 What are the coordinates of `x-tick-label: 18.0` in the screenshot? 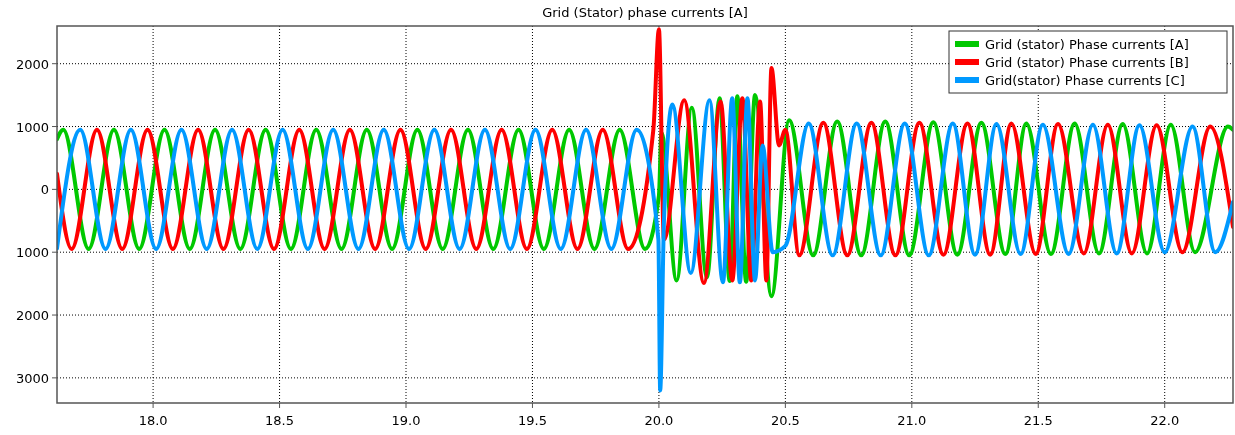 It's located at (153, 420).